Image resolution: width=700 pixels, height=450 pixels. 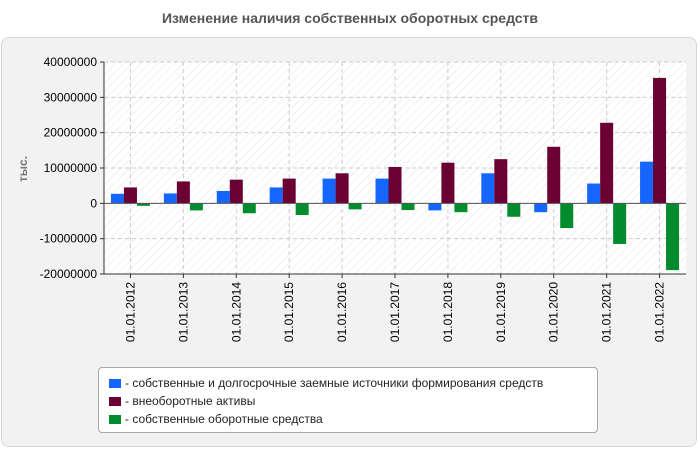 What do you see at coordinates (236, 312) in the screenshot?
I see `x-tick-label: 01.01.2014` at bounding box center [236, 312].